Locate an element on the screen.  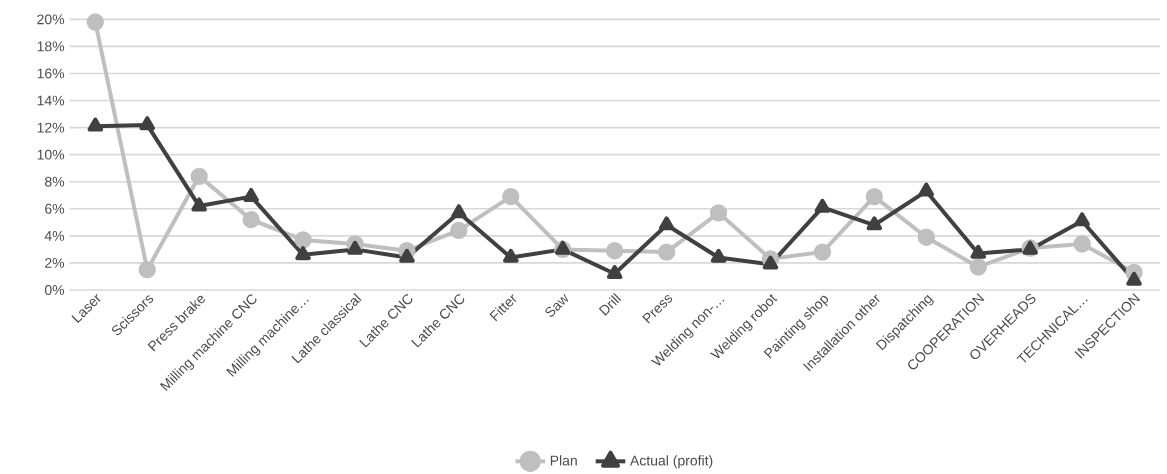
y-tick-label: 14% is located at coordinates (51, 100).